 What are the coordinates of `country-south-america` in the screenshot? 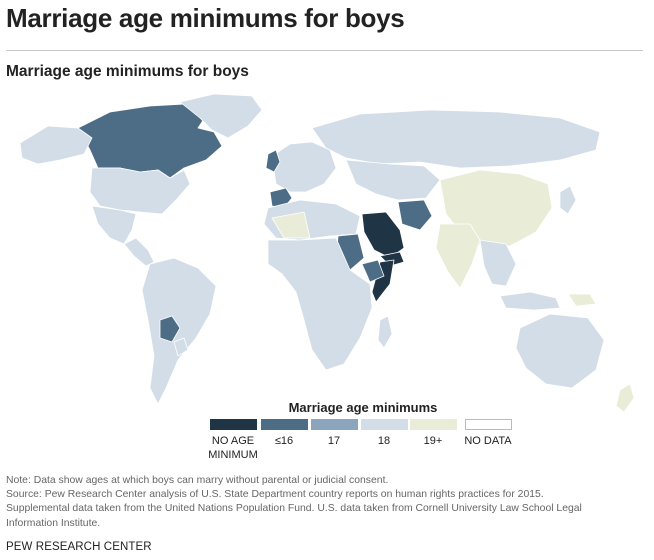 It's located at (179, 331).